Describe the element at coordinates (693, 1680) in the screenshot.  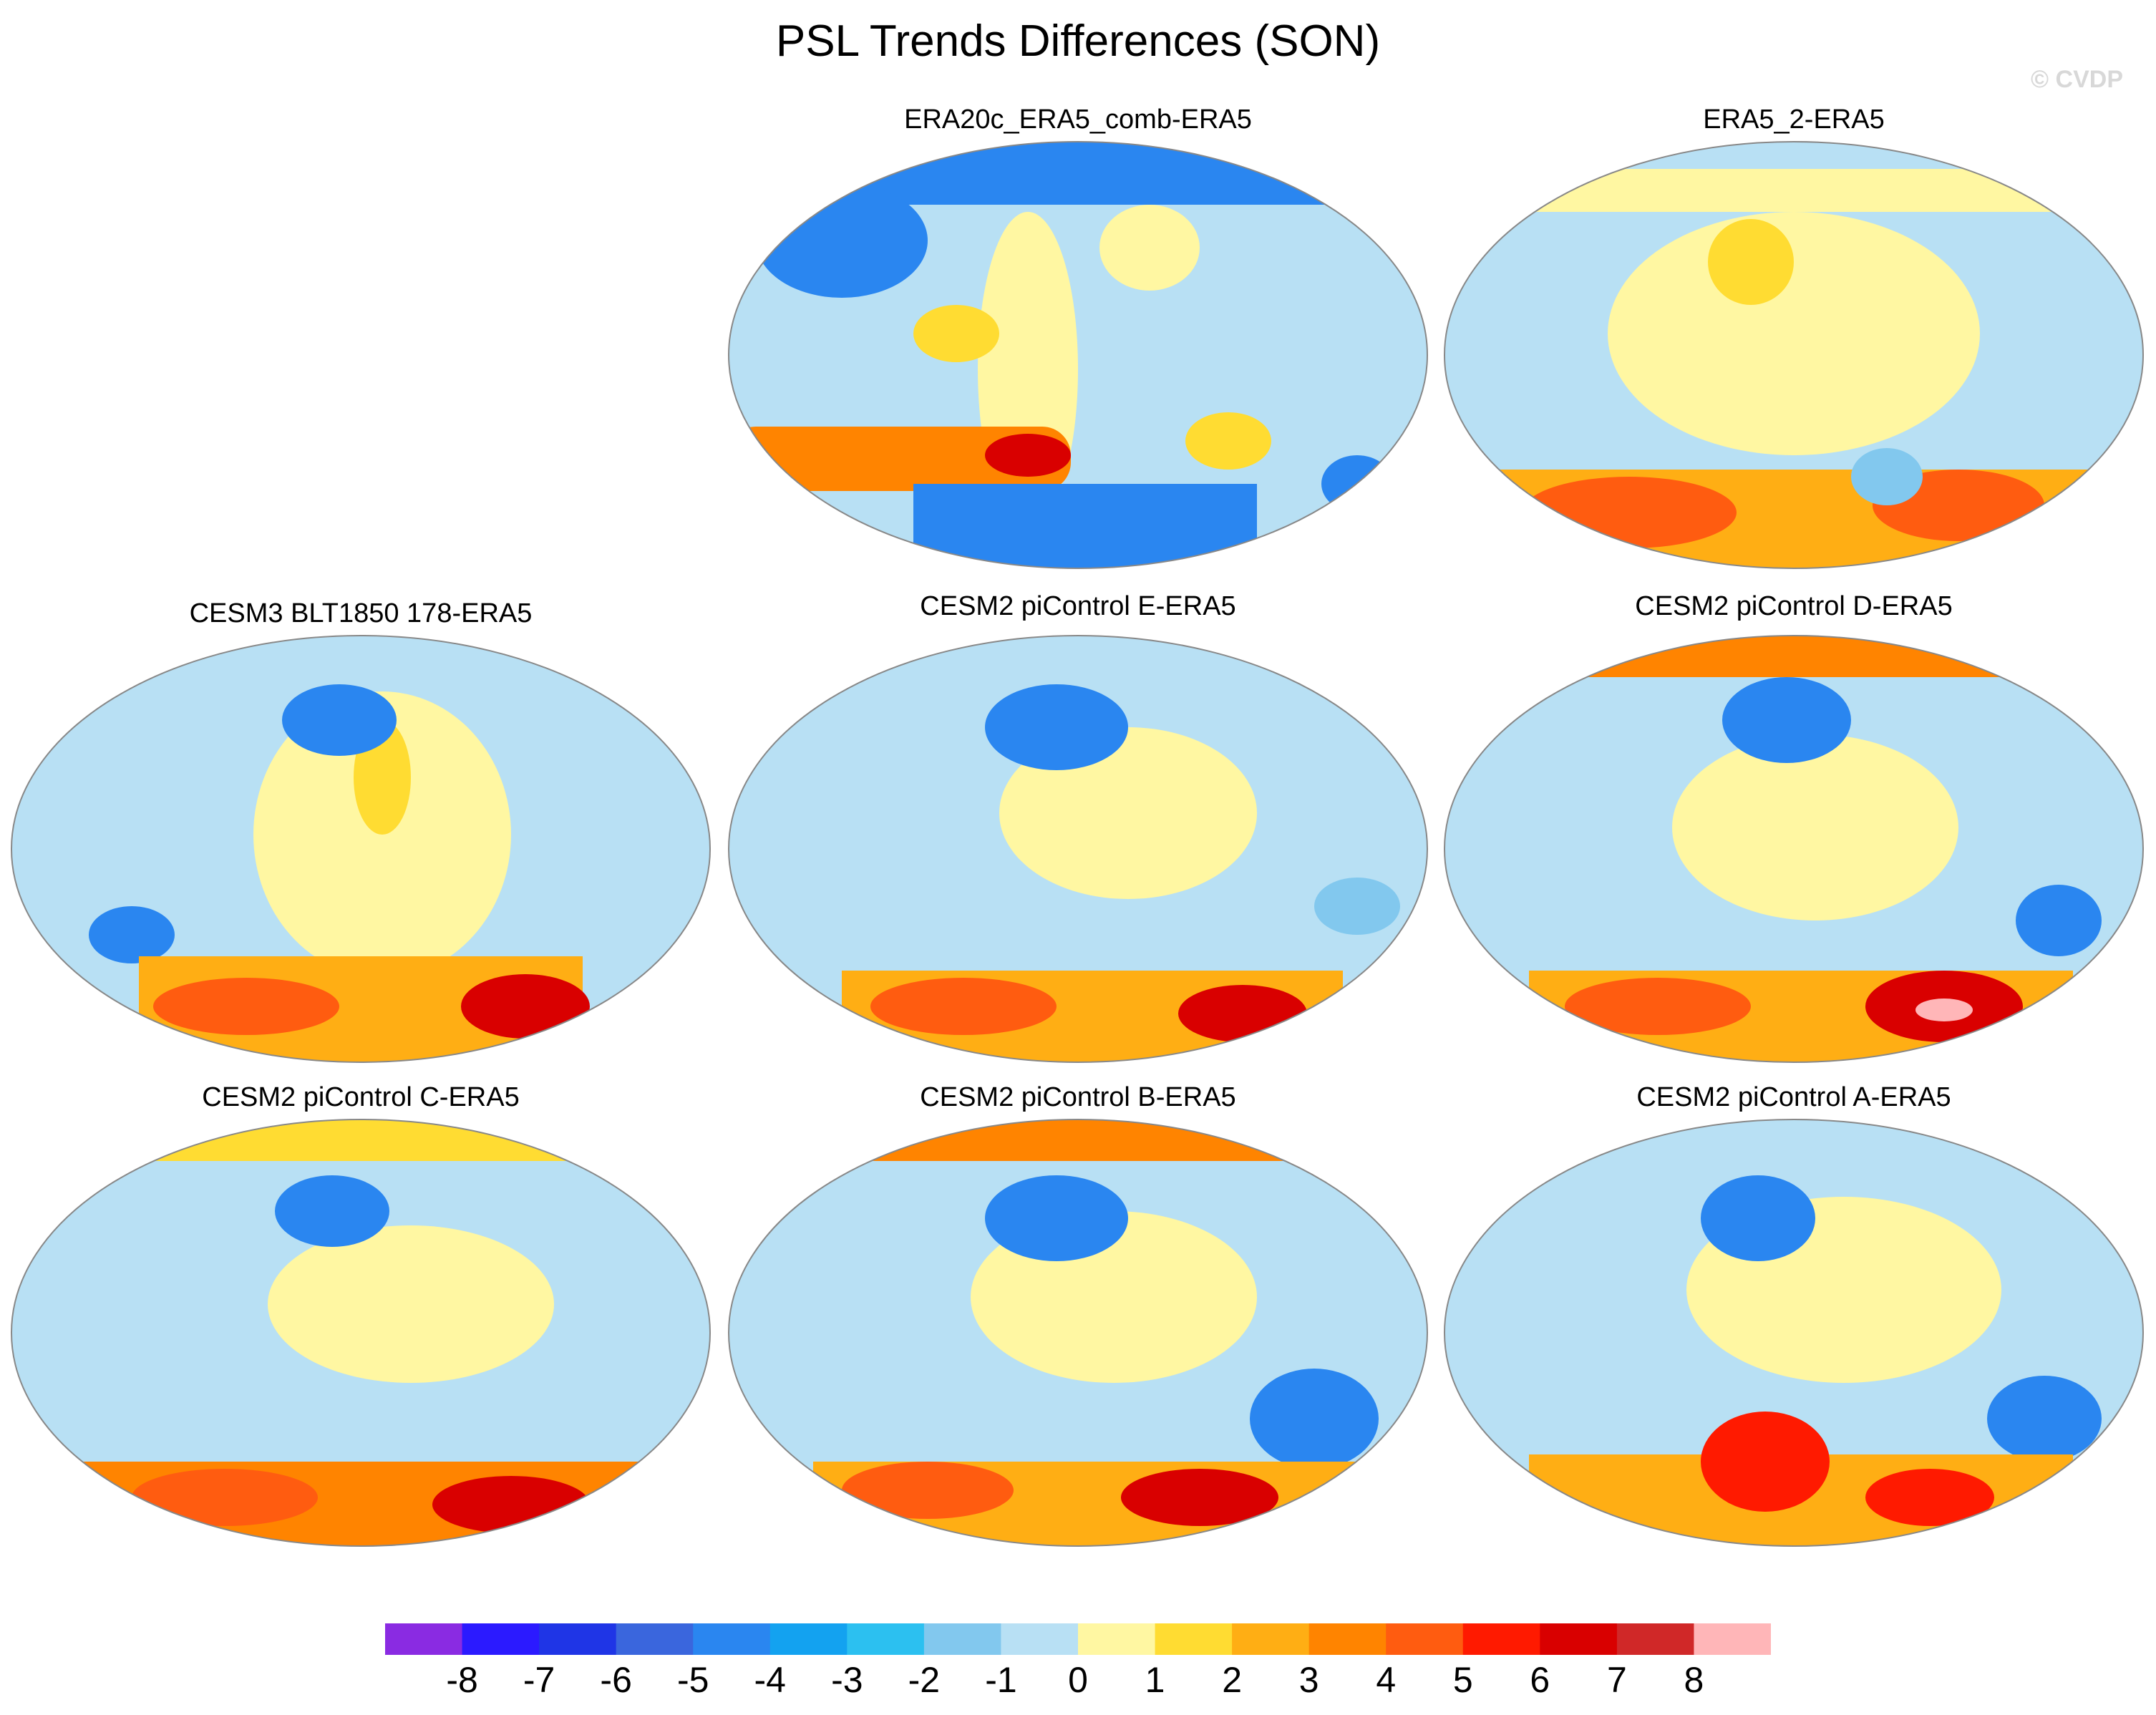
I see `colorbar-tick-label: -5` at that location.